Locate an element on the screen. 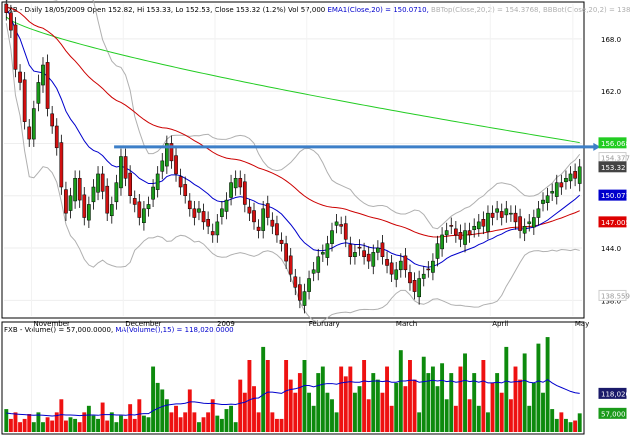  title-part: EMA1(Close,20) = 150.0710, is located at coordinates (377, 10).